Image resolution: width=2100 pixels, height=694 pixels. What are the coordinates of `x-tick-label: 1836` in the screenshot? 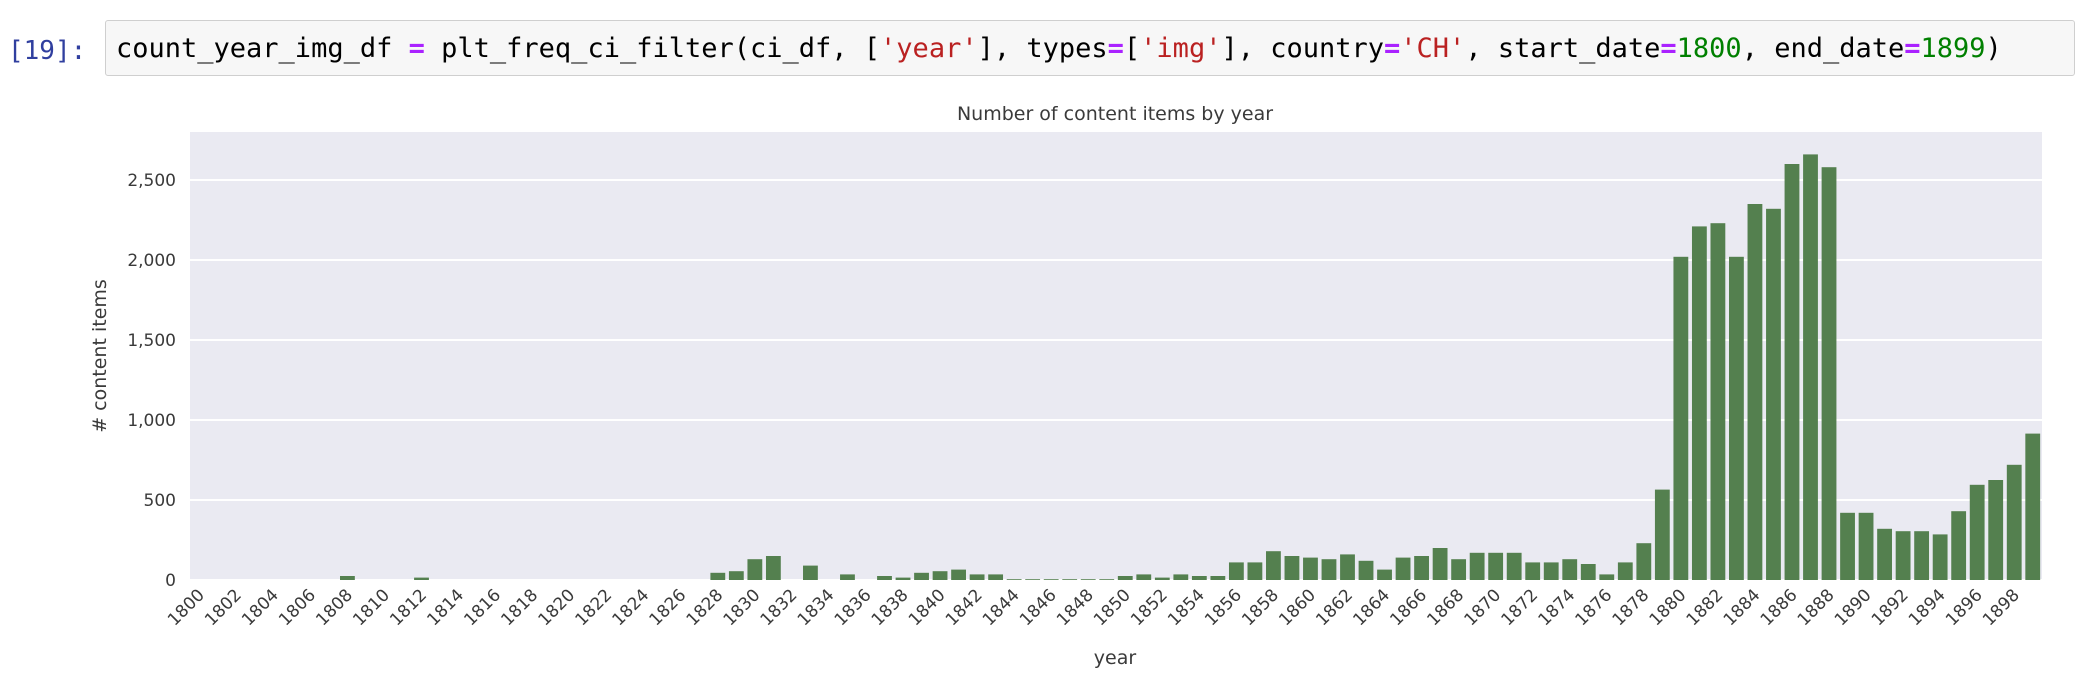 It's located at (853, 607).